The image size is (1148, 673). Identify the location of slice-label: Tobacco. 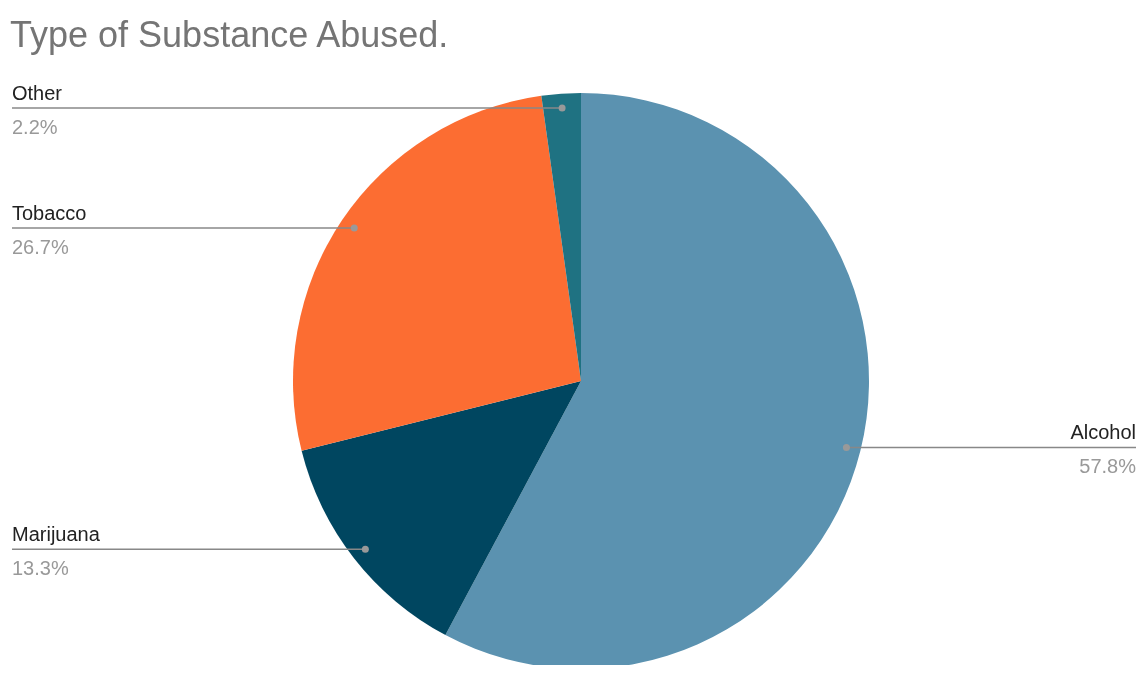
(49, 212).